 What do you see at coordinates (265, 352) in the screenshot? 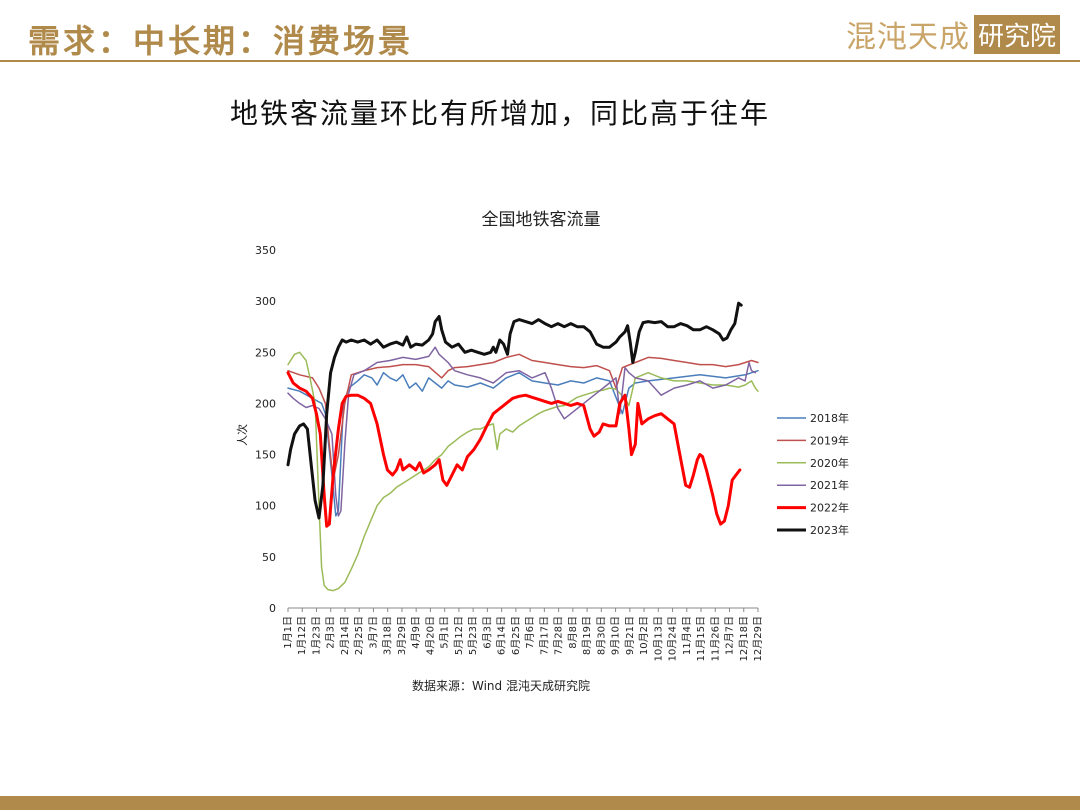
I see `y-tick-label: 250` at bounding box center [265, 352].